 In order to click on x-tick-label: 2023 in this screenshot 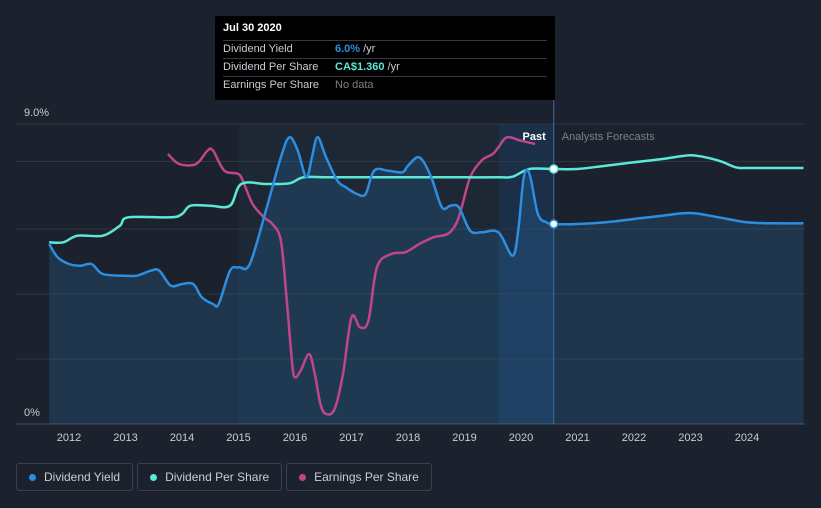, I will do `click(690, 438)`.